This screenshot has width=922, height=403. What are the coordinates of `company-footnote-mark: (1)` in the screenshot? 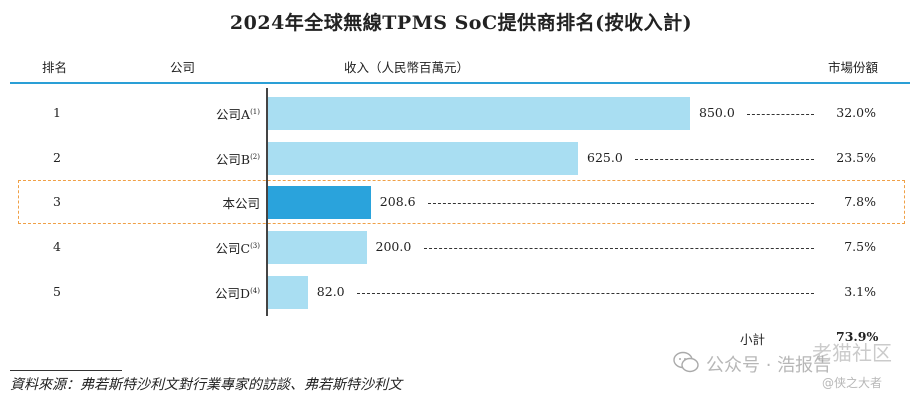 It's located at (255, 111).